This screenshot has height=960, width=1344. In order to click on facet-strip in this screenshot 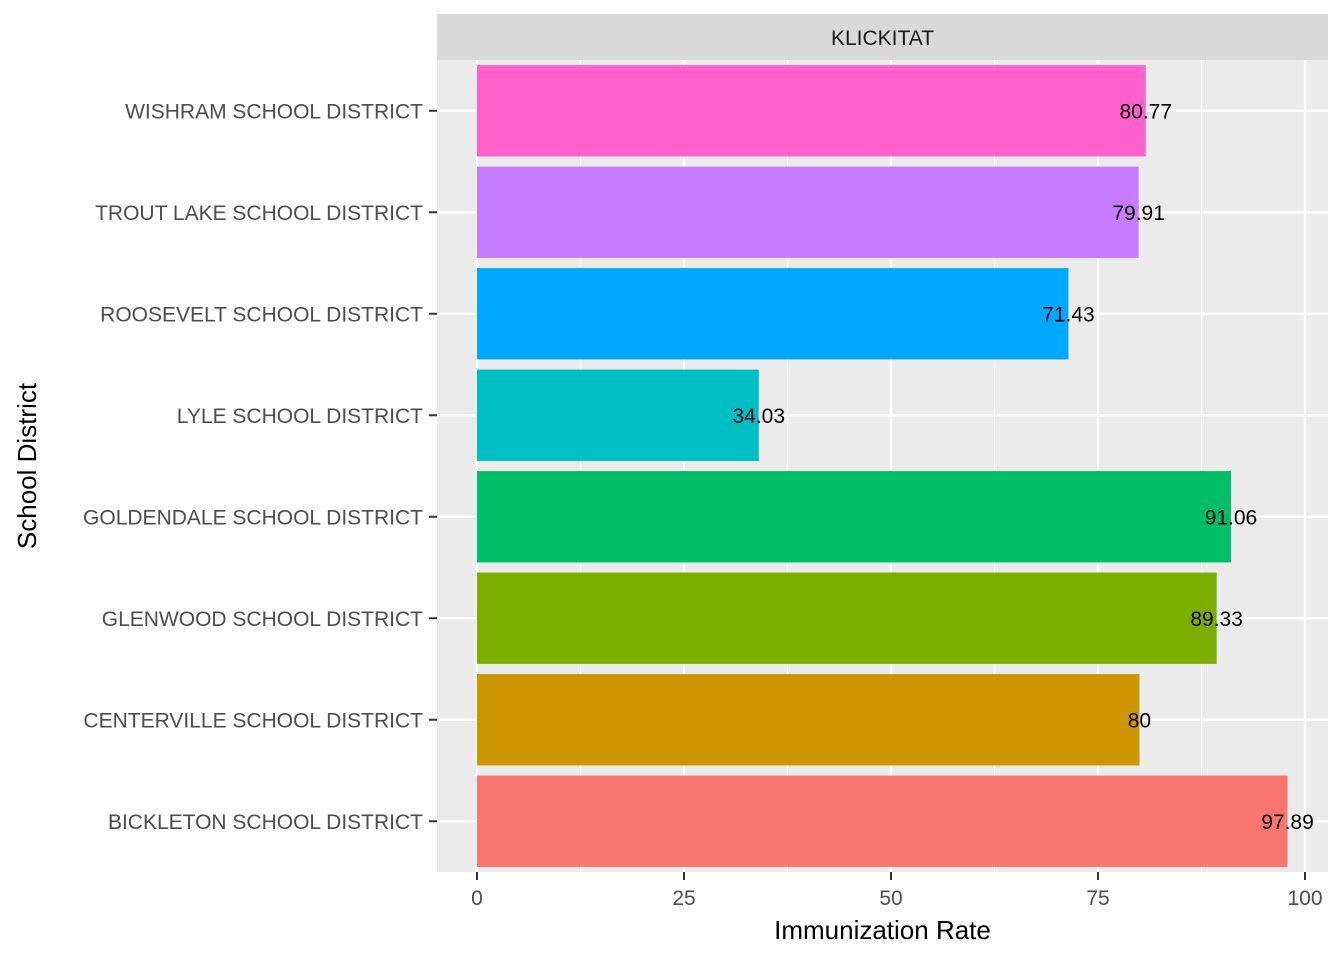, I will do `click(882, 37)`.